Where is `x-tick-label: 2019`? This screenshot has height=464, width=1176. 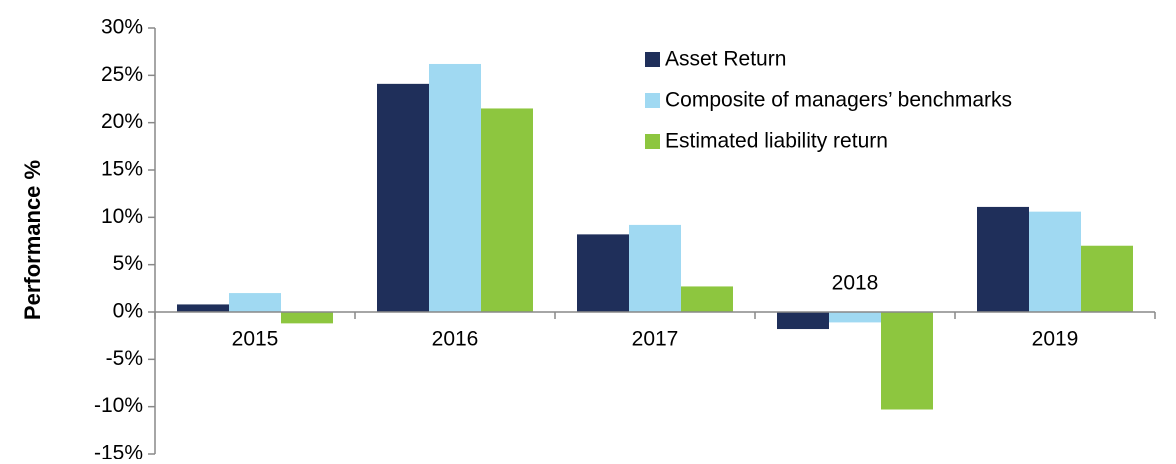 x-tick-label: 2019 is located at coordinates (1055, 339).